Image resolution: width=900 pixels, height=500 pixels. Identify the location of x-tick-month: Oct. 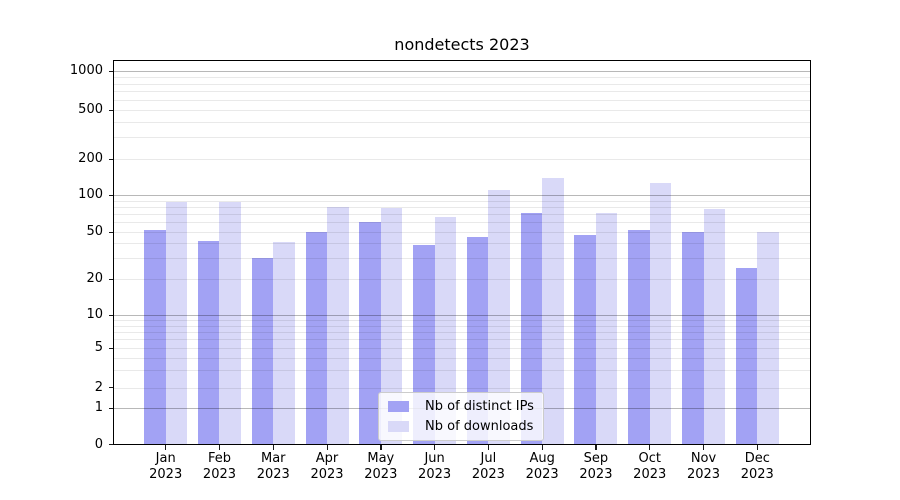
(649, 458).